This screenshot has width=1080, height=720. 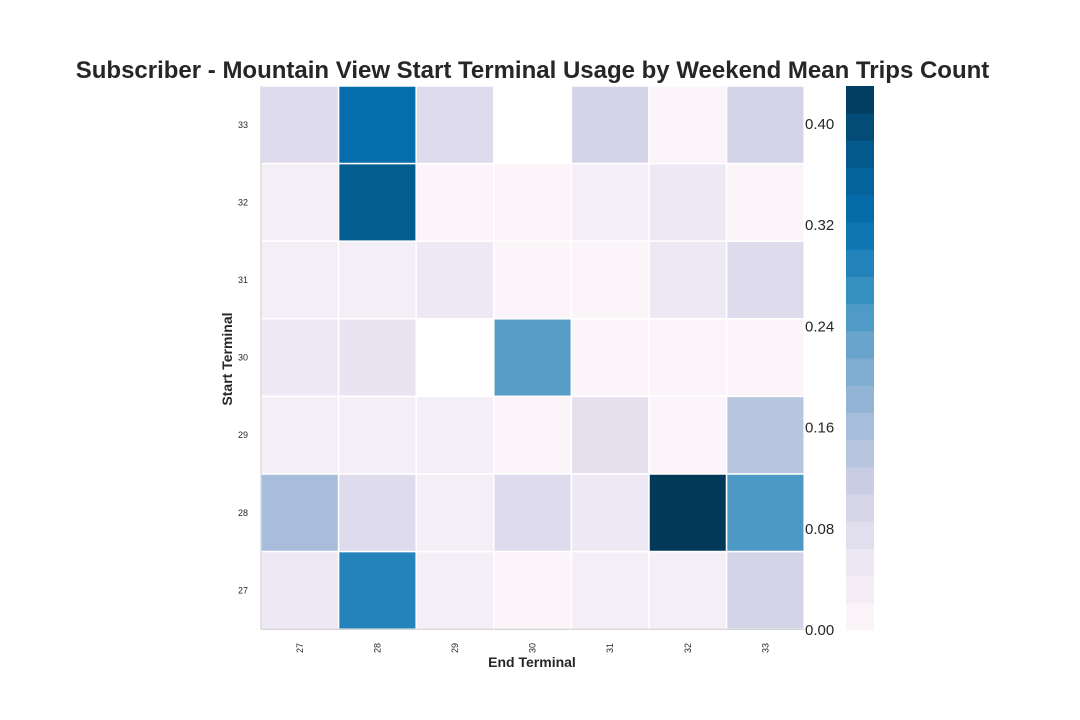 I want to click on colorbar-tick-label: 0.00, so click(x=819, y=630).